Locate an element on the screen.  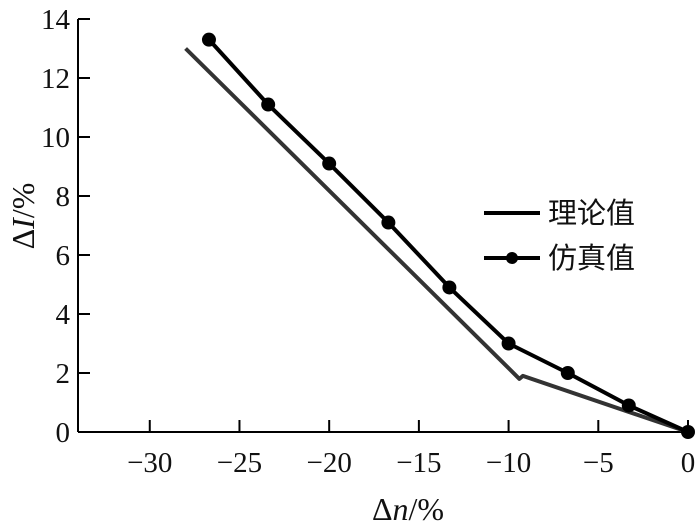
y-tick-label: 14 is located at coordinates (56, 20).